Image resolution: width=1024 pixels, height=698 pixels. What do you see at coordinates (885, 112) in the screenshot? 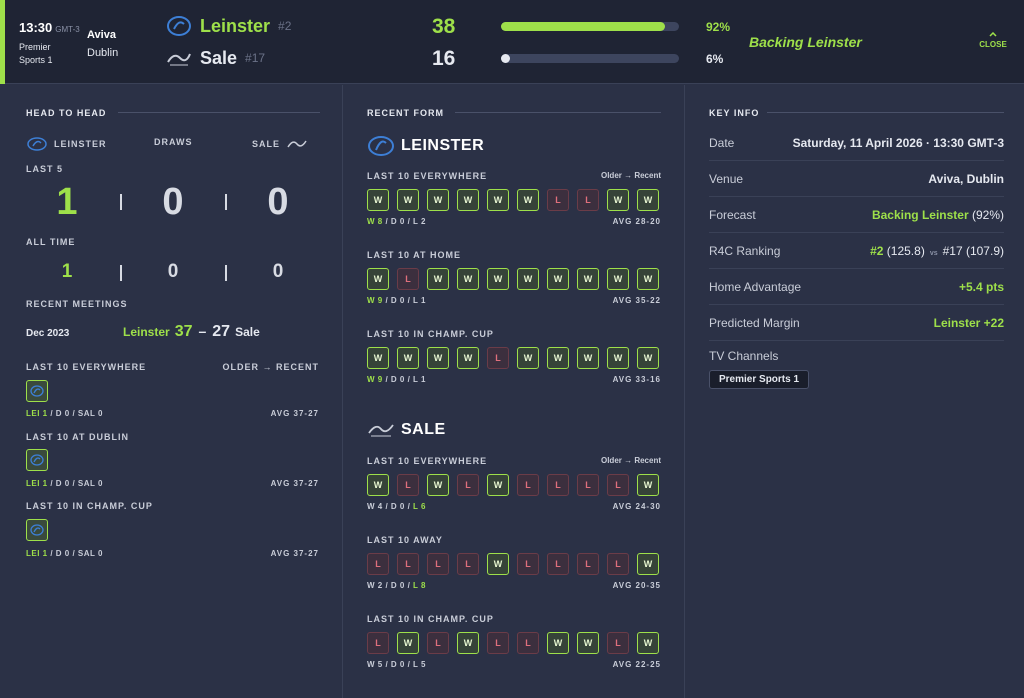
I see `divider` at bounding box center [885, 112].